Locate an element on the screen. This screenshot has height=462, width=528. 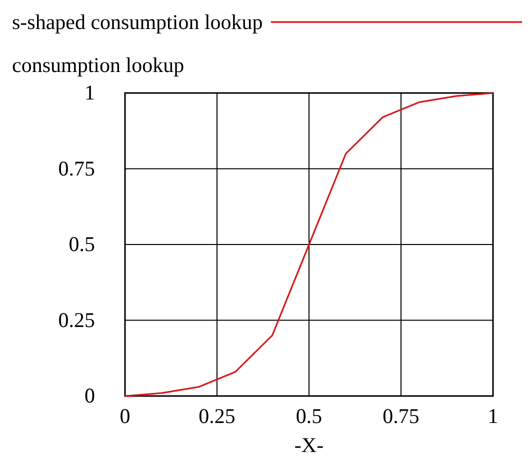
y-tick-label: 1 is located at coordinates (89, 92).